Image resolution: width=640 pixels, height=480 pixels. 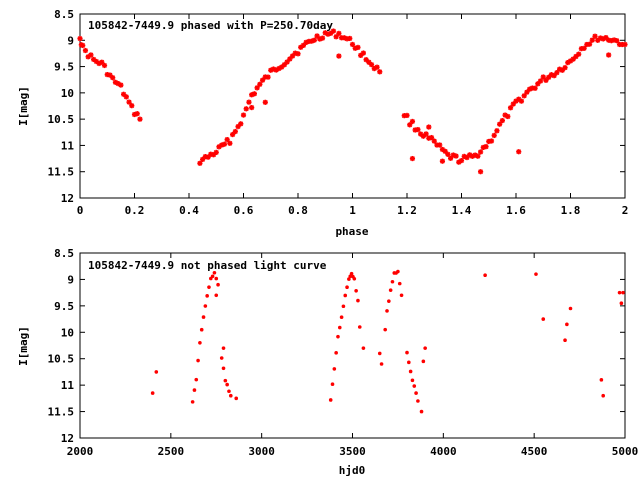 What do you see at coordinates (171, 451) in the screenshot?
I see `x-tick-label: 2500` at bounding box center [171, 451].